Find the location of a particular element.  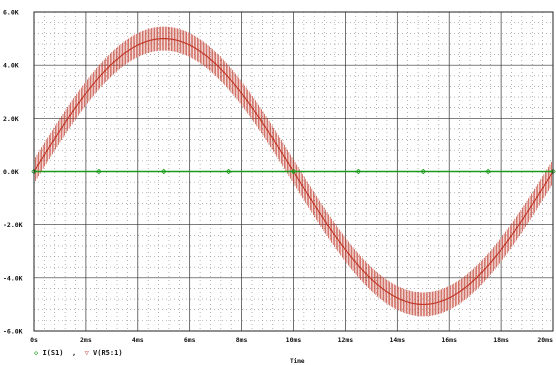

legend: ◇ I(S1) , ▽ V(R5:1) is located at coordinates (78, 353).